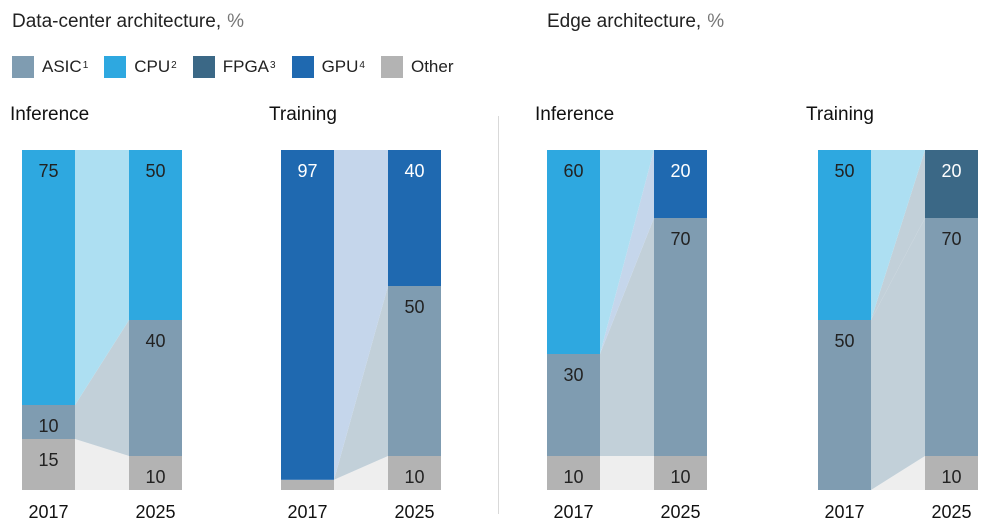 This screenshot has height=531, width=998. I want to click on chart-panel-0: Inference 15 10 10 40 75 50 2017 2025, so click(96, 313).